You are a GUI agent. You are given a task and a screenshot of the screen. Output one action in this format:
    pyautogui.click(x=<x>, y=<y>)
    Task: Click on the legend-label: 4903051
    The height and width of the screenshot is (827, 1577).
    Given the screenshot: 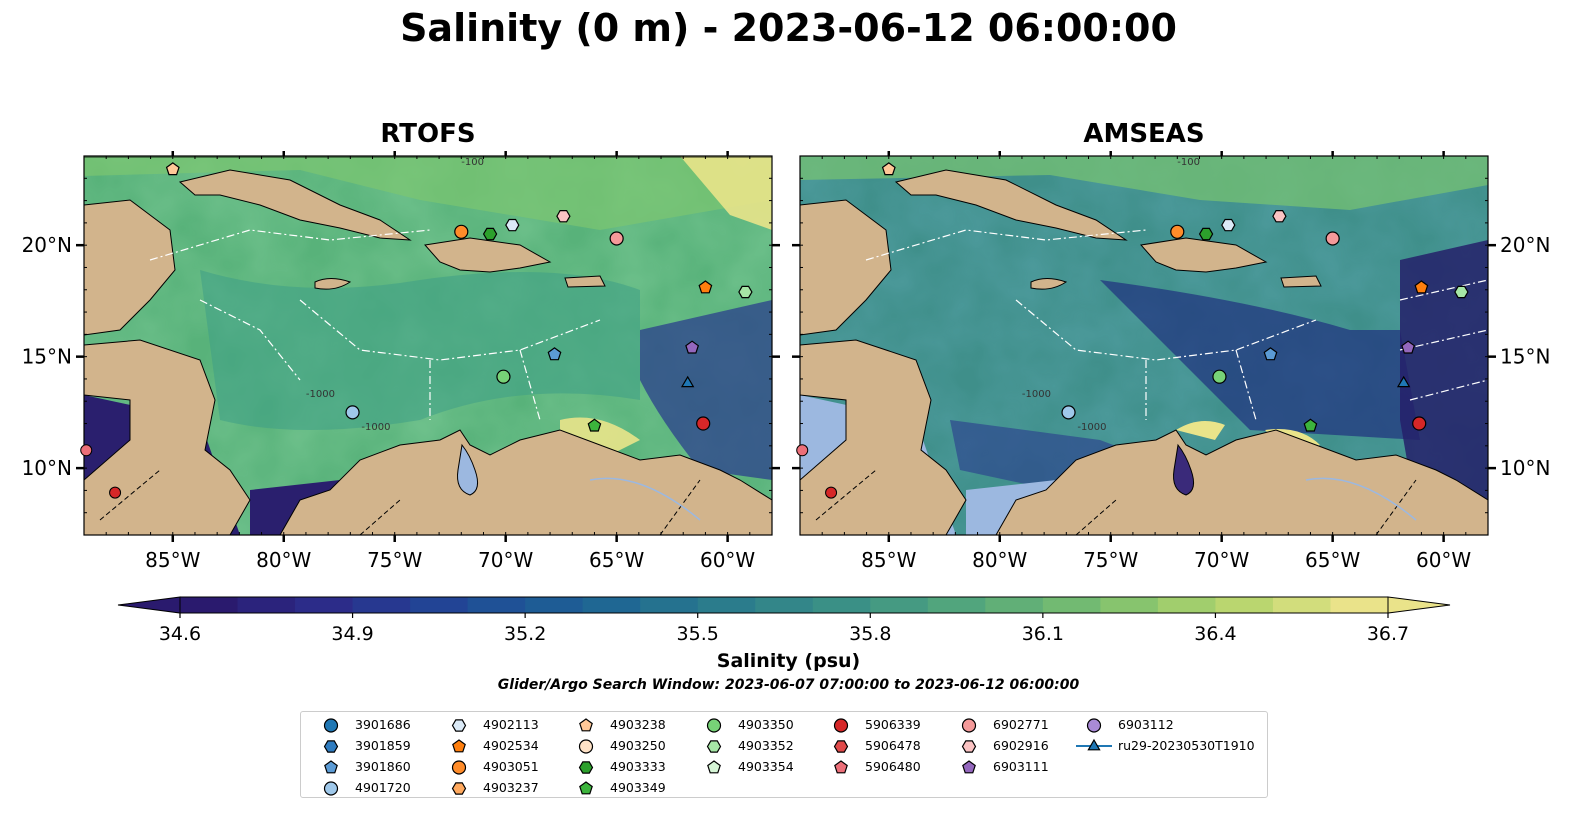 What is the action you would take?
    pyautogui.click(x=511, y=766)
    